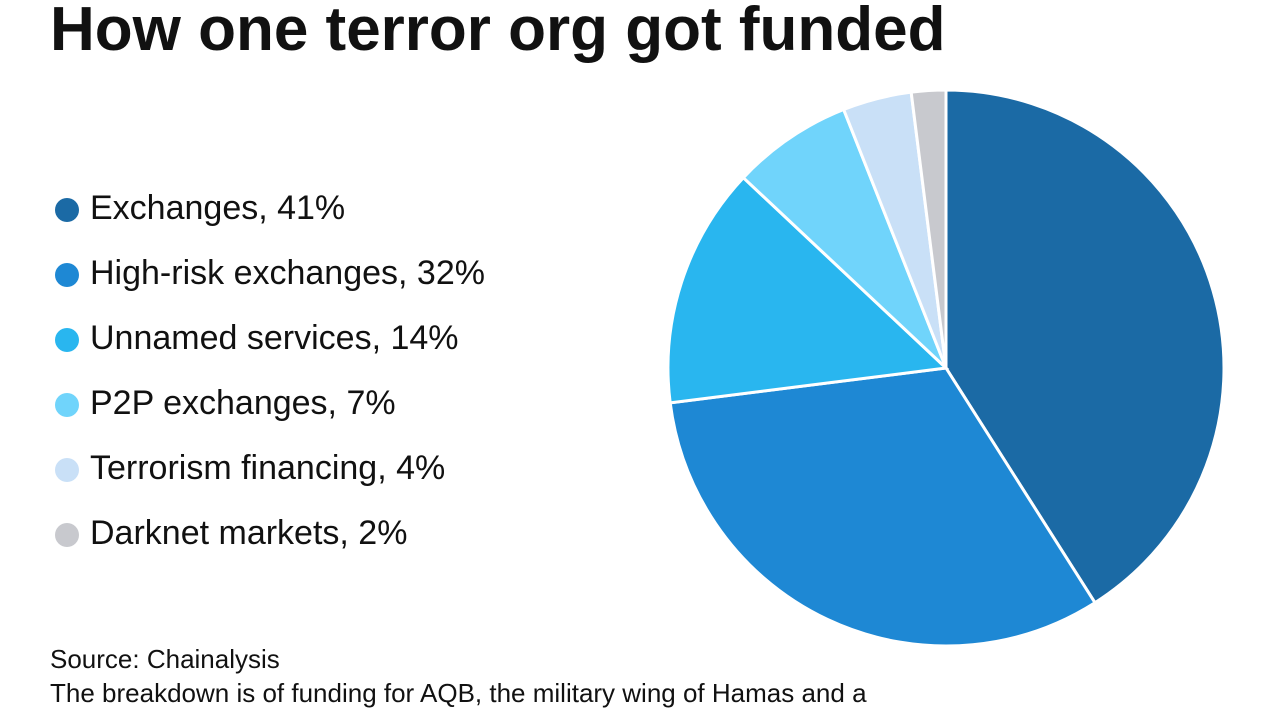 The height and width of the screenshot is (720, 1280). Describe the element at coordinates (267, 468) in the screenshot. I see `legend-label: Terrorism financing, 4%` at that location.